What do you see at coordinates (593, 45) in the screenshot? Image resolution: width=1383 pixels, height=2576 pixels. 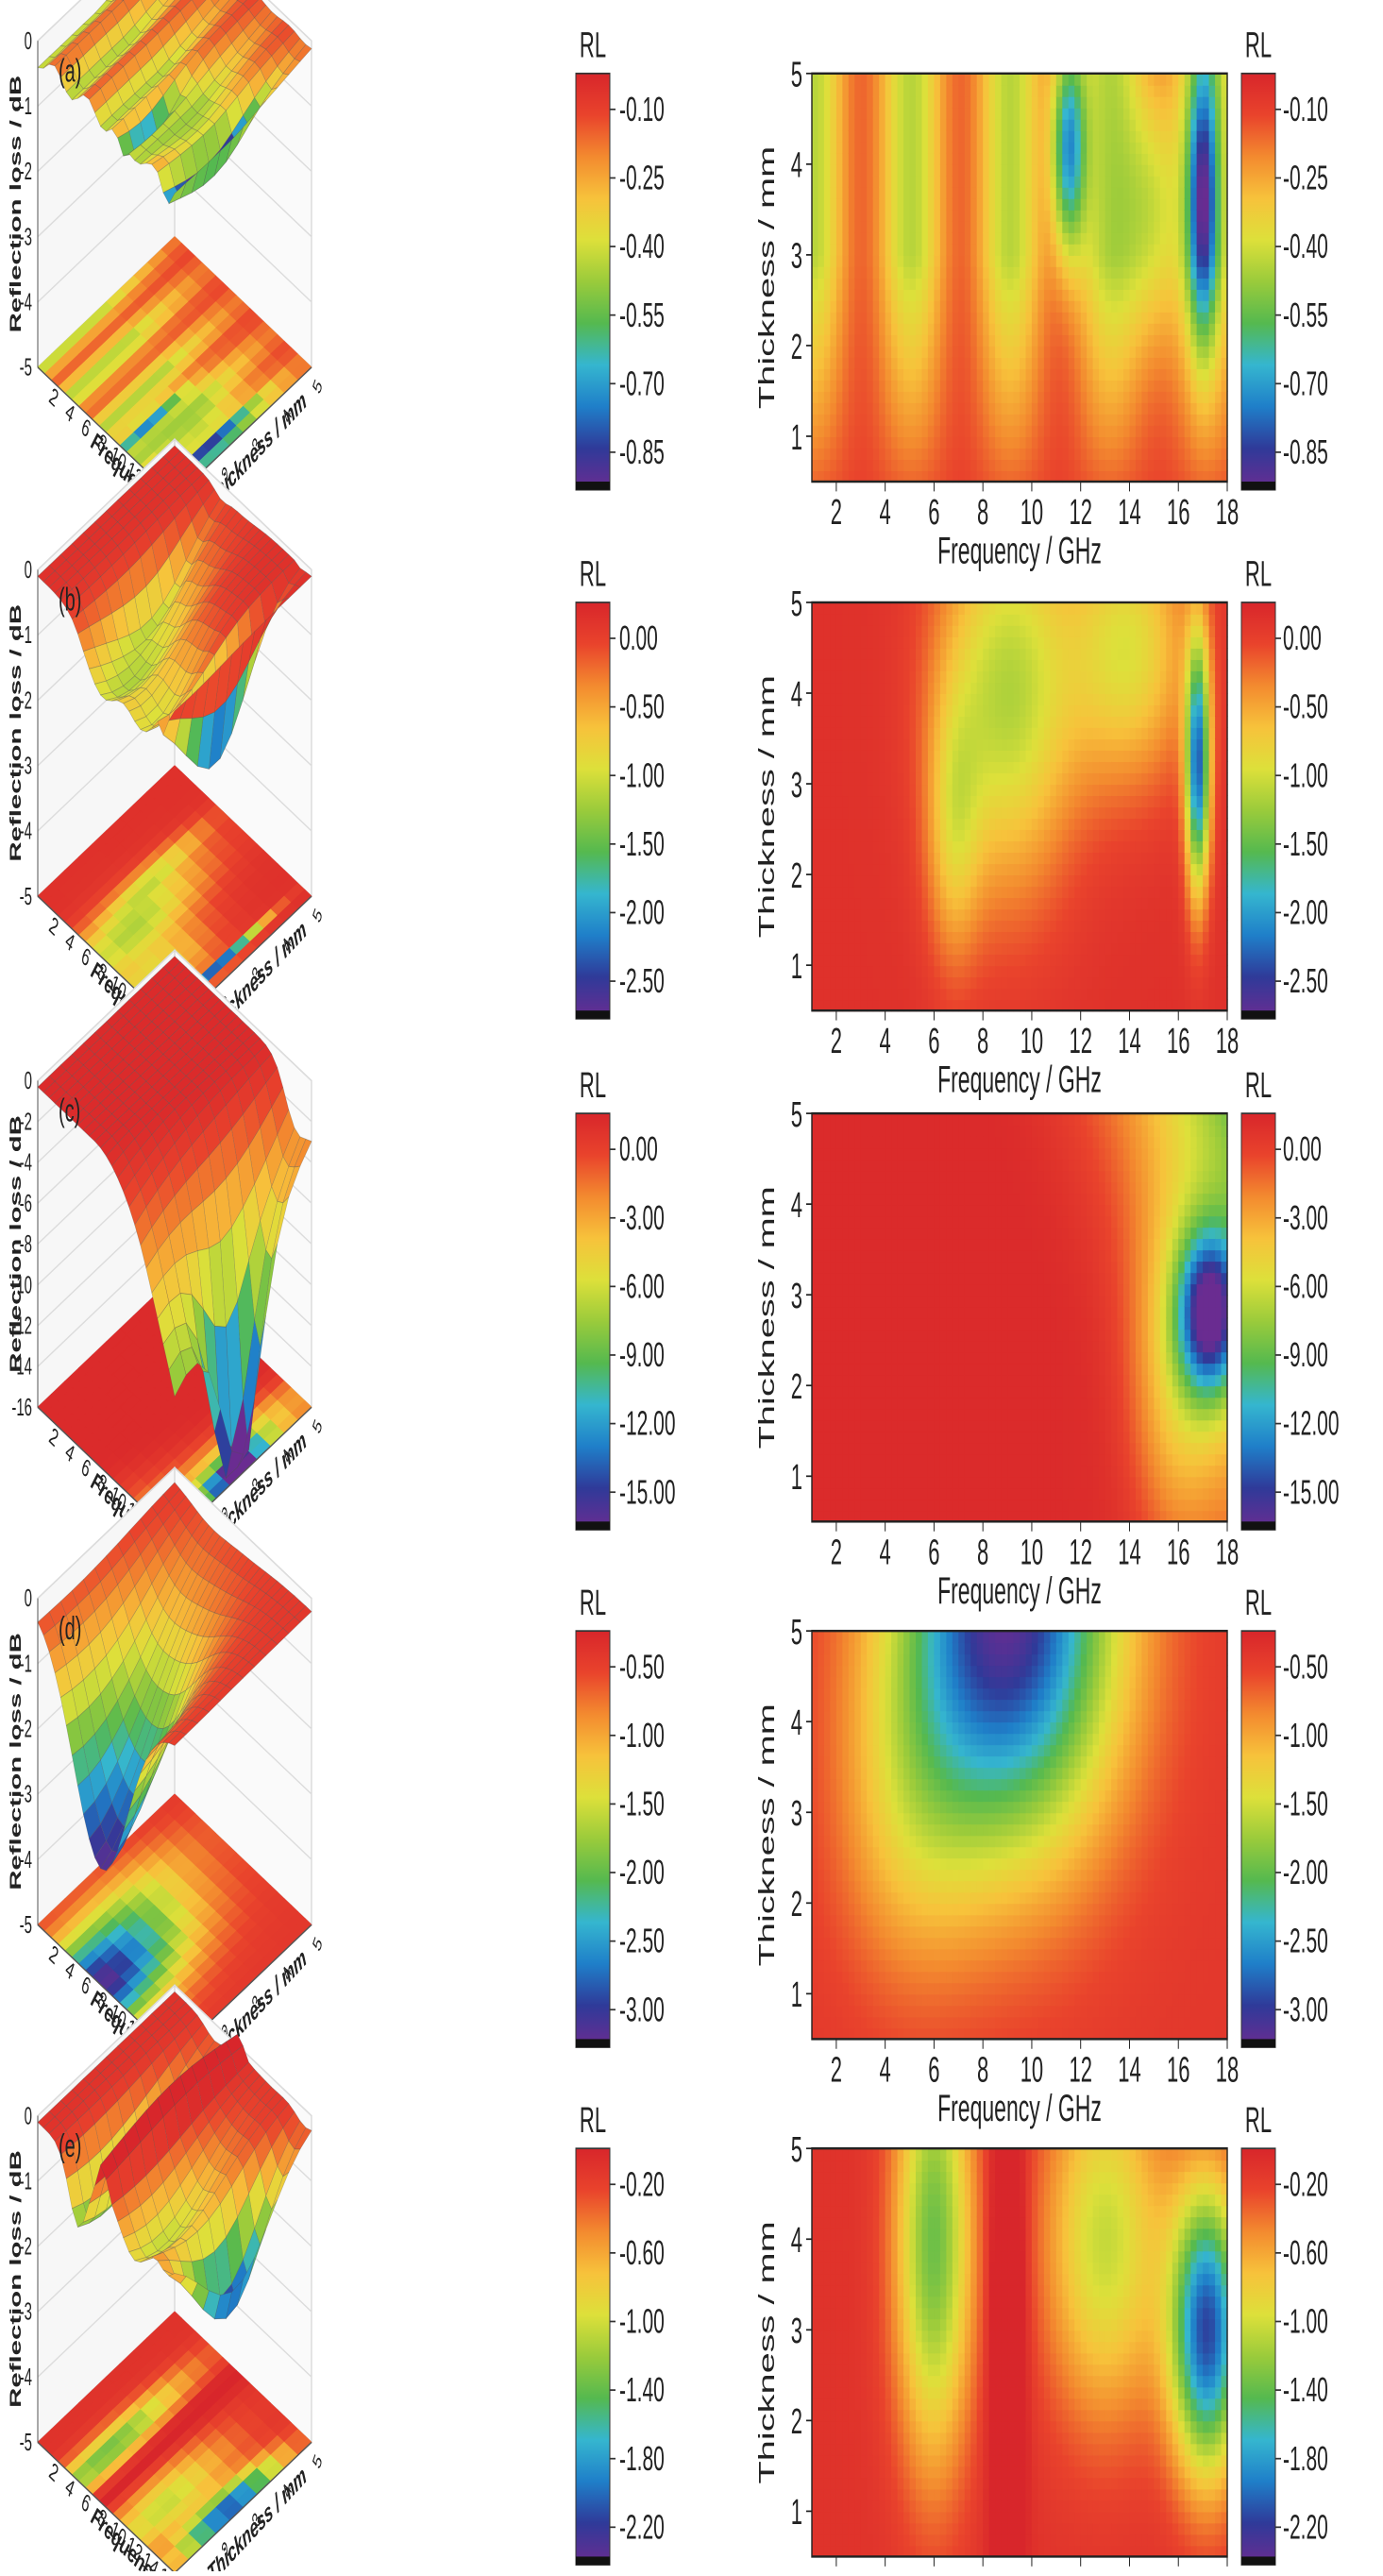 I see `colorbar-title: RL` at bounding box center [593, 45].